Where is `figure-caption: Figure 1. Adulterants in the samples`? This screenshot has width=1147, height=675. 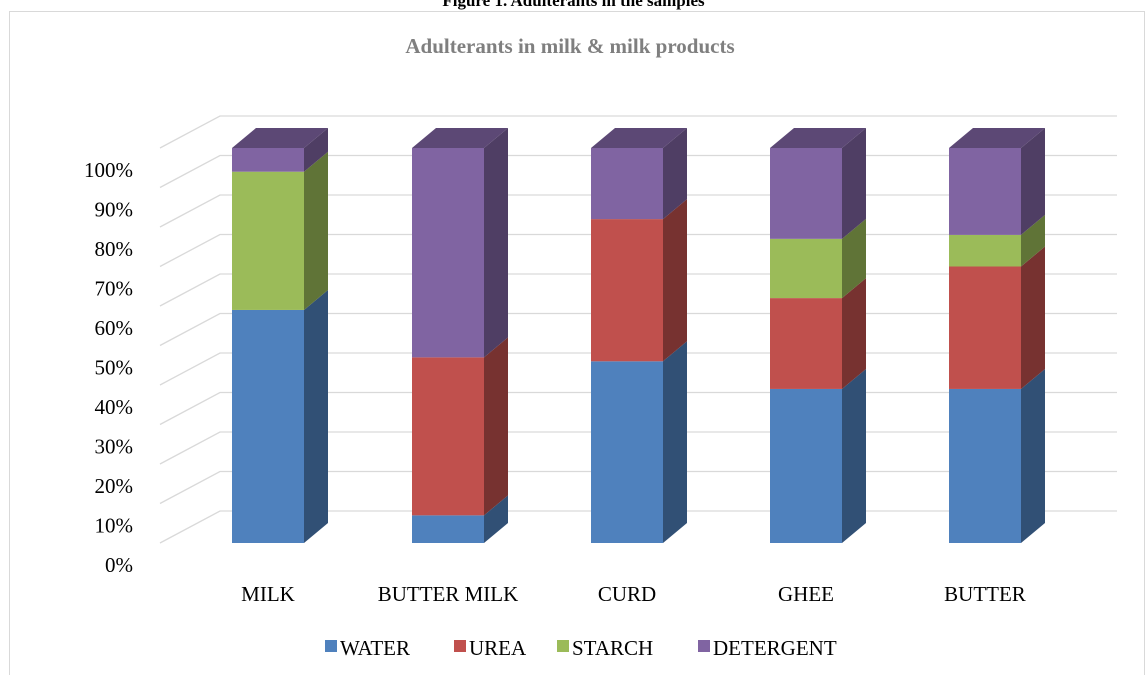
figure-caption: Figure 1. Adulterants in the samples is located at coordinates (573, 5).